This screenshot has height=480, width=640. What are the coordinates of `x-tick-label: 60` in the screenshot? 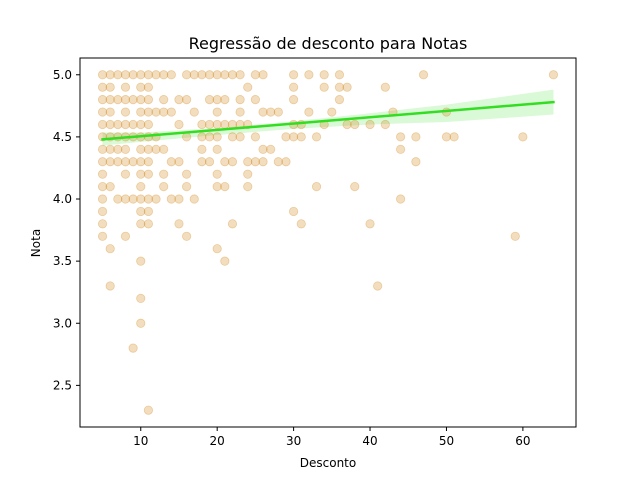 It's located at (522, 441).